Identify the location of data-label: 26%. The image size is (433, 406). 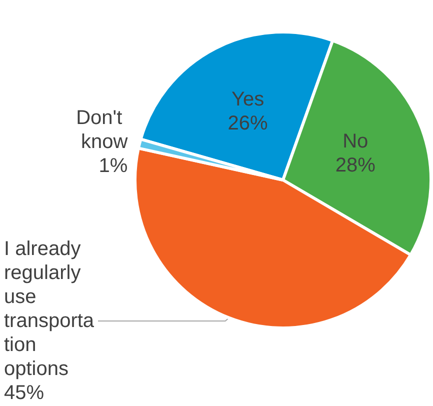
(248, 123).